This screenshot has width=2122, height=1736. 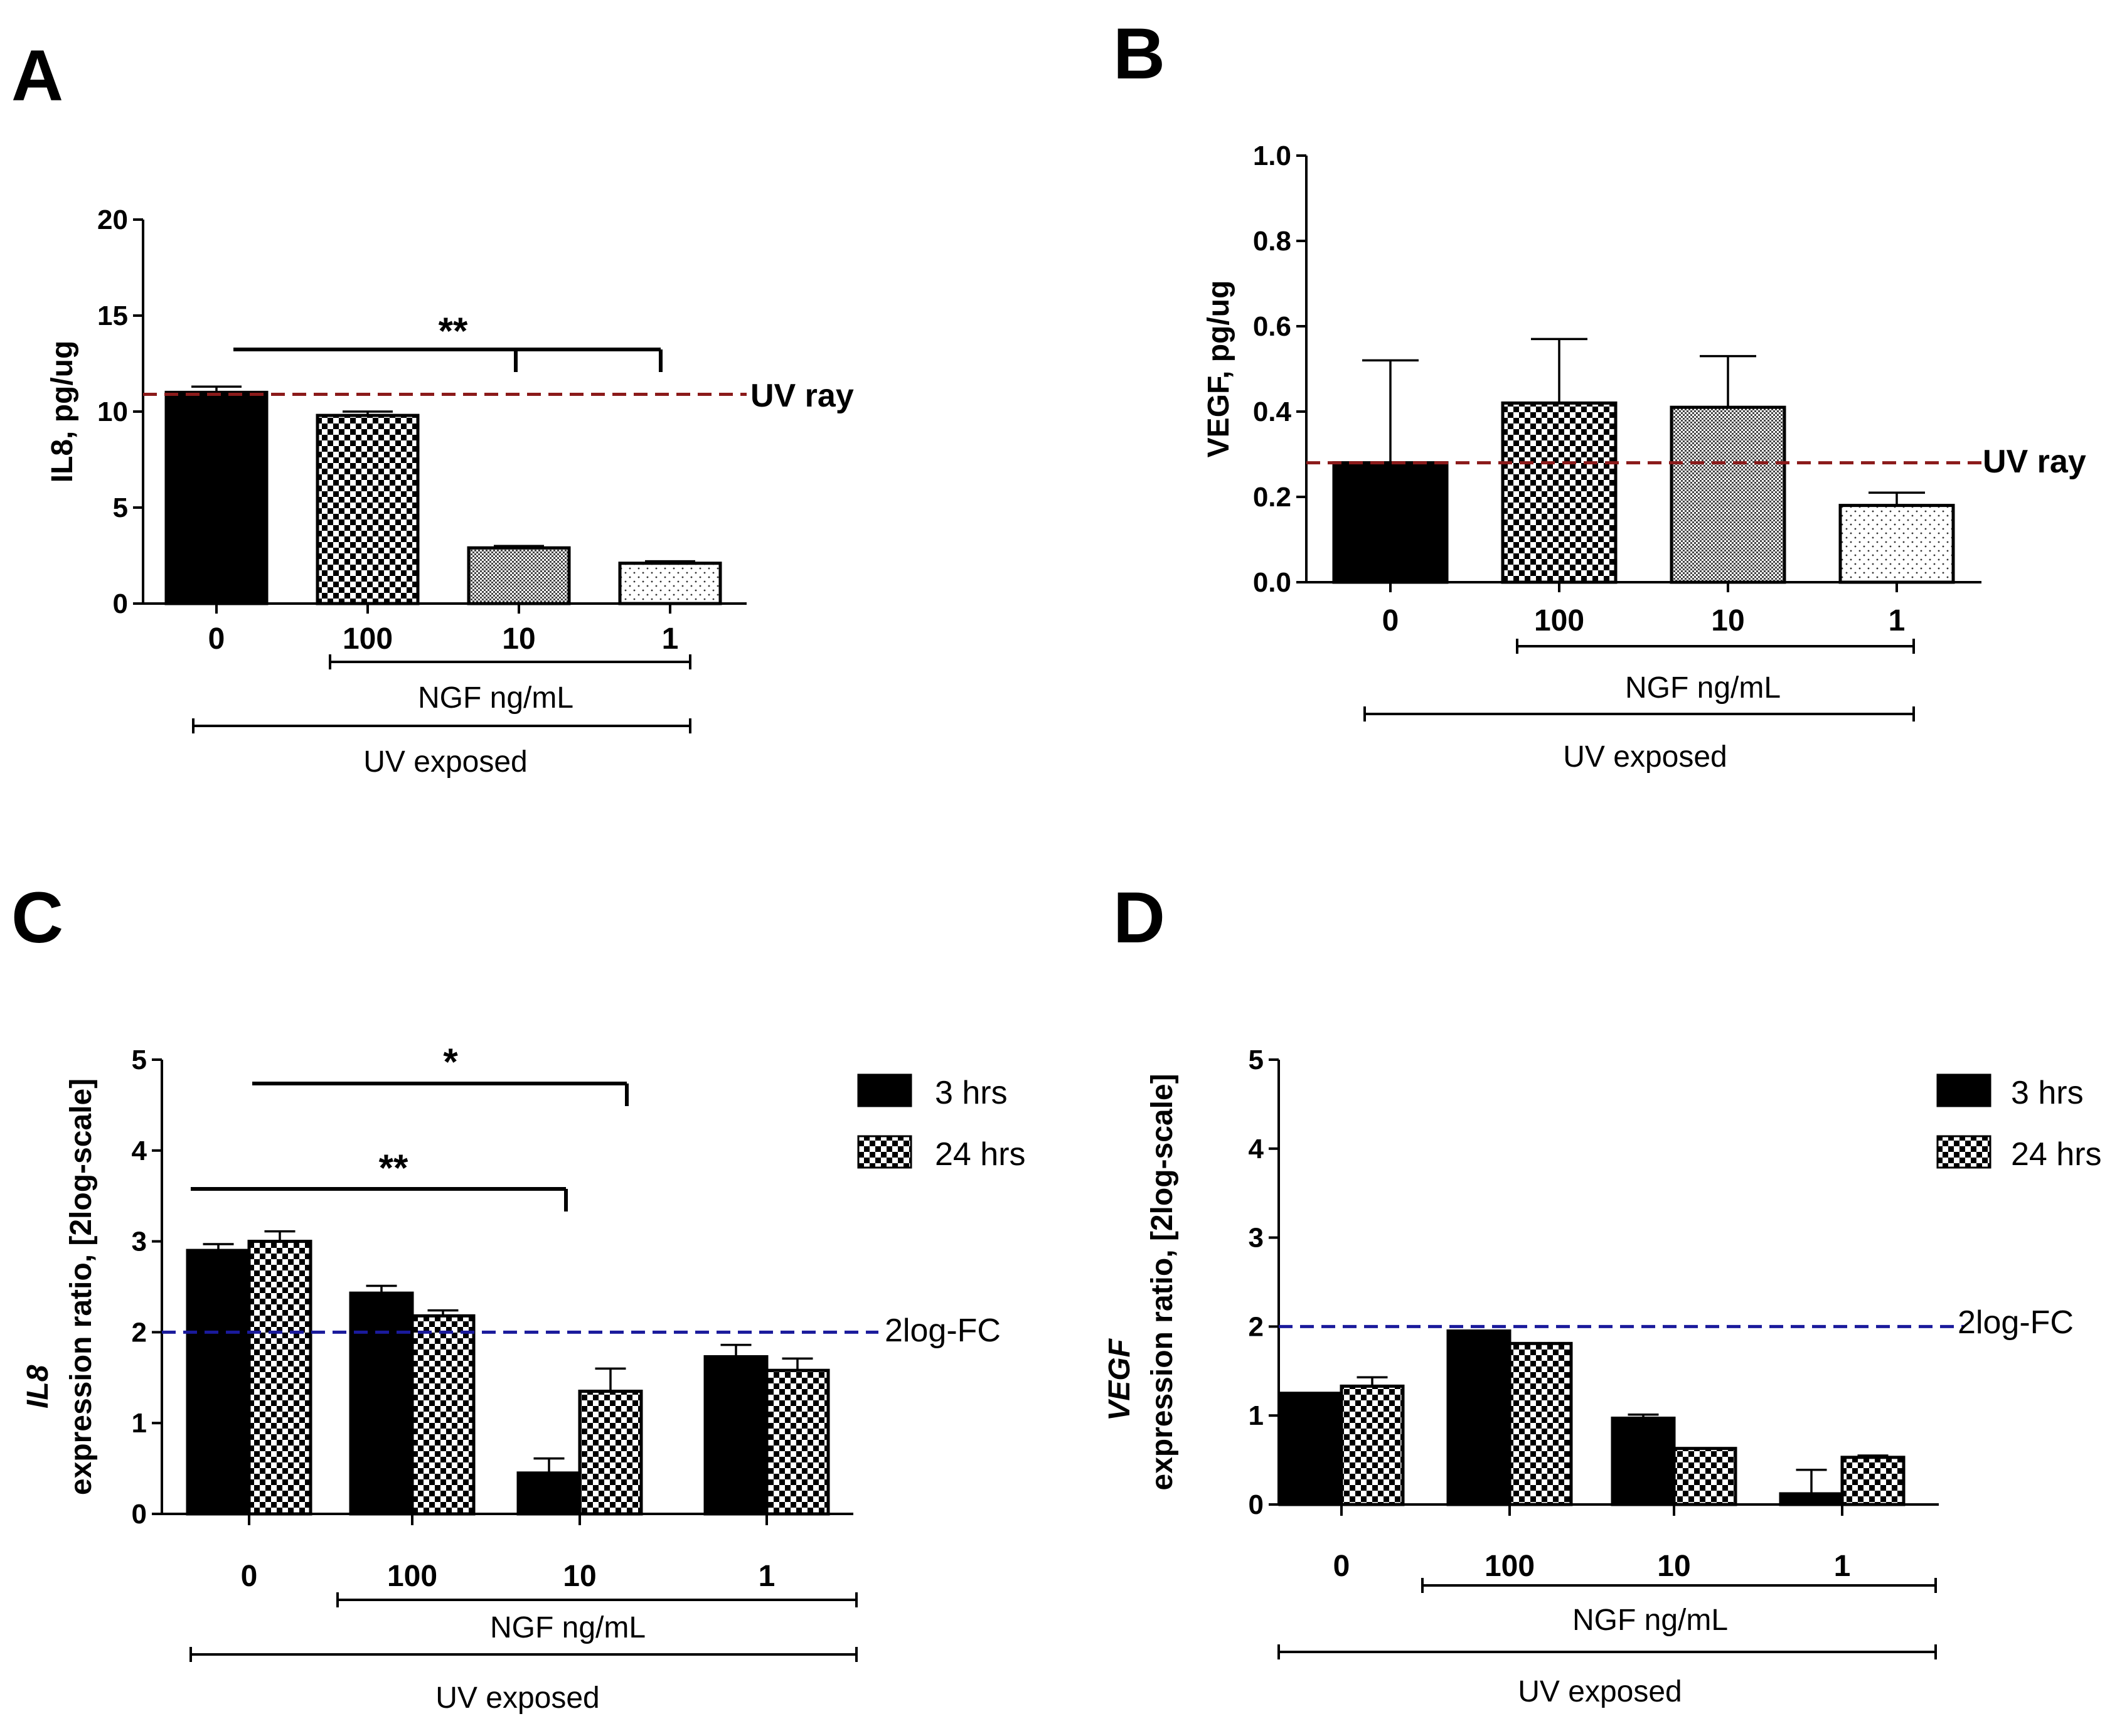 I want to click on y-tick-label: 20, so click(x=112, y=220).